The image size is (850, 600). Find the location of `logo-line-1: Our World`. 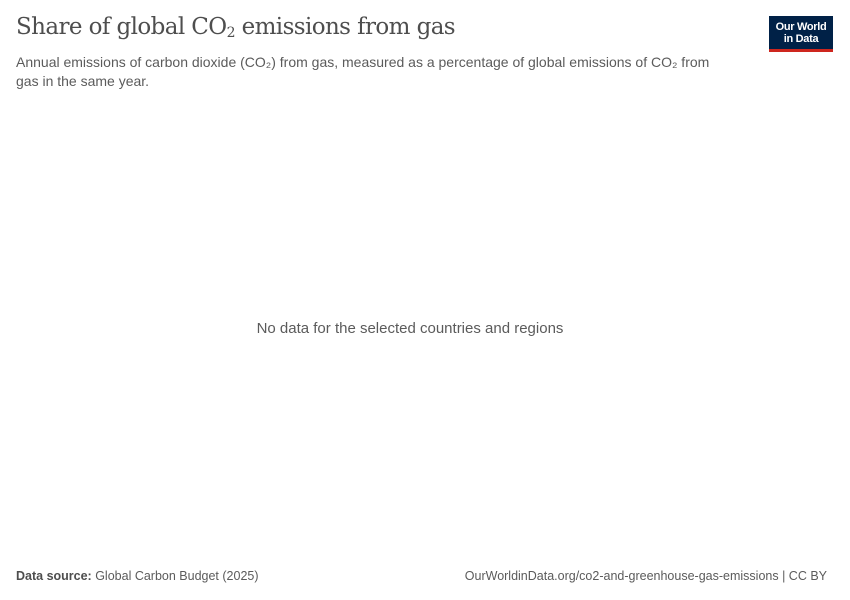

logo-line-1: Our World is located at coordinates (801, 27).